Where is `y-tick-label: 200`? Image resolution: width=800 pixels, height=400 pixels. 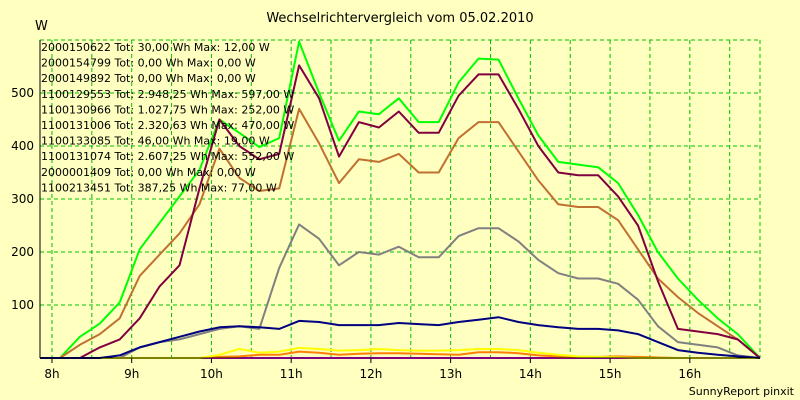 y-tick-label: 200 is located at coordinates (22, 252).